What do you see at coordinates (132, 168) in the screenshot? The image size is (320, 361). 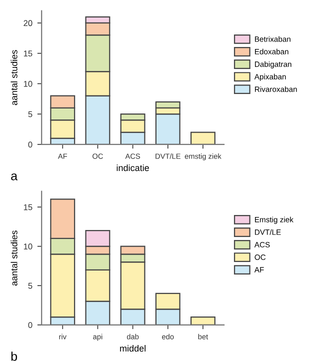 I see `x-axis-title: indicatie` at bounding box center [132, 168].